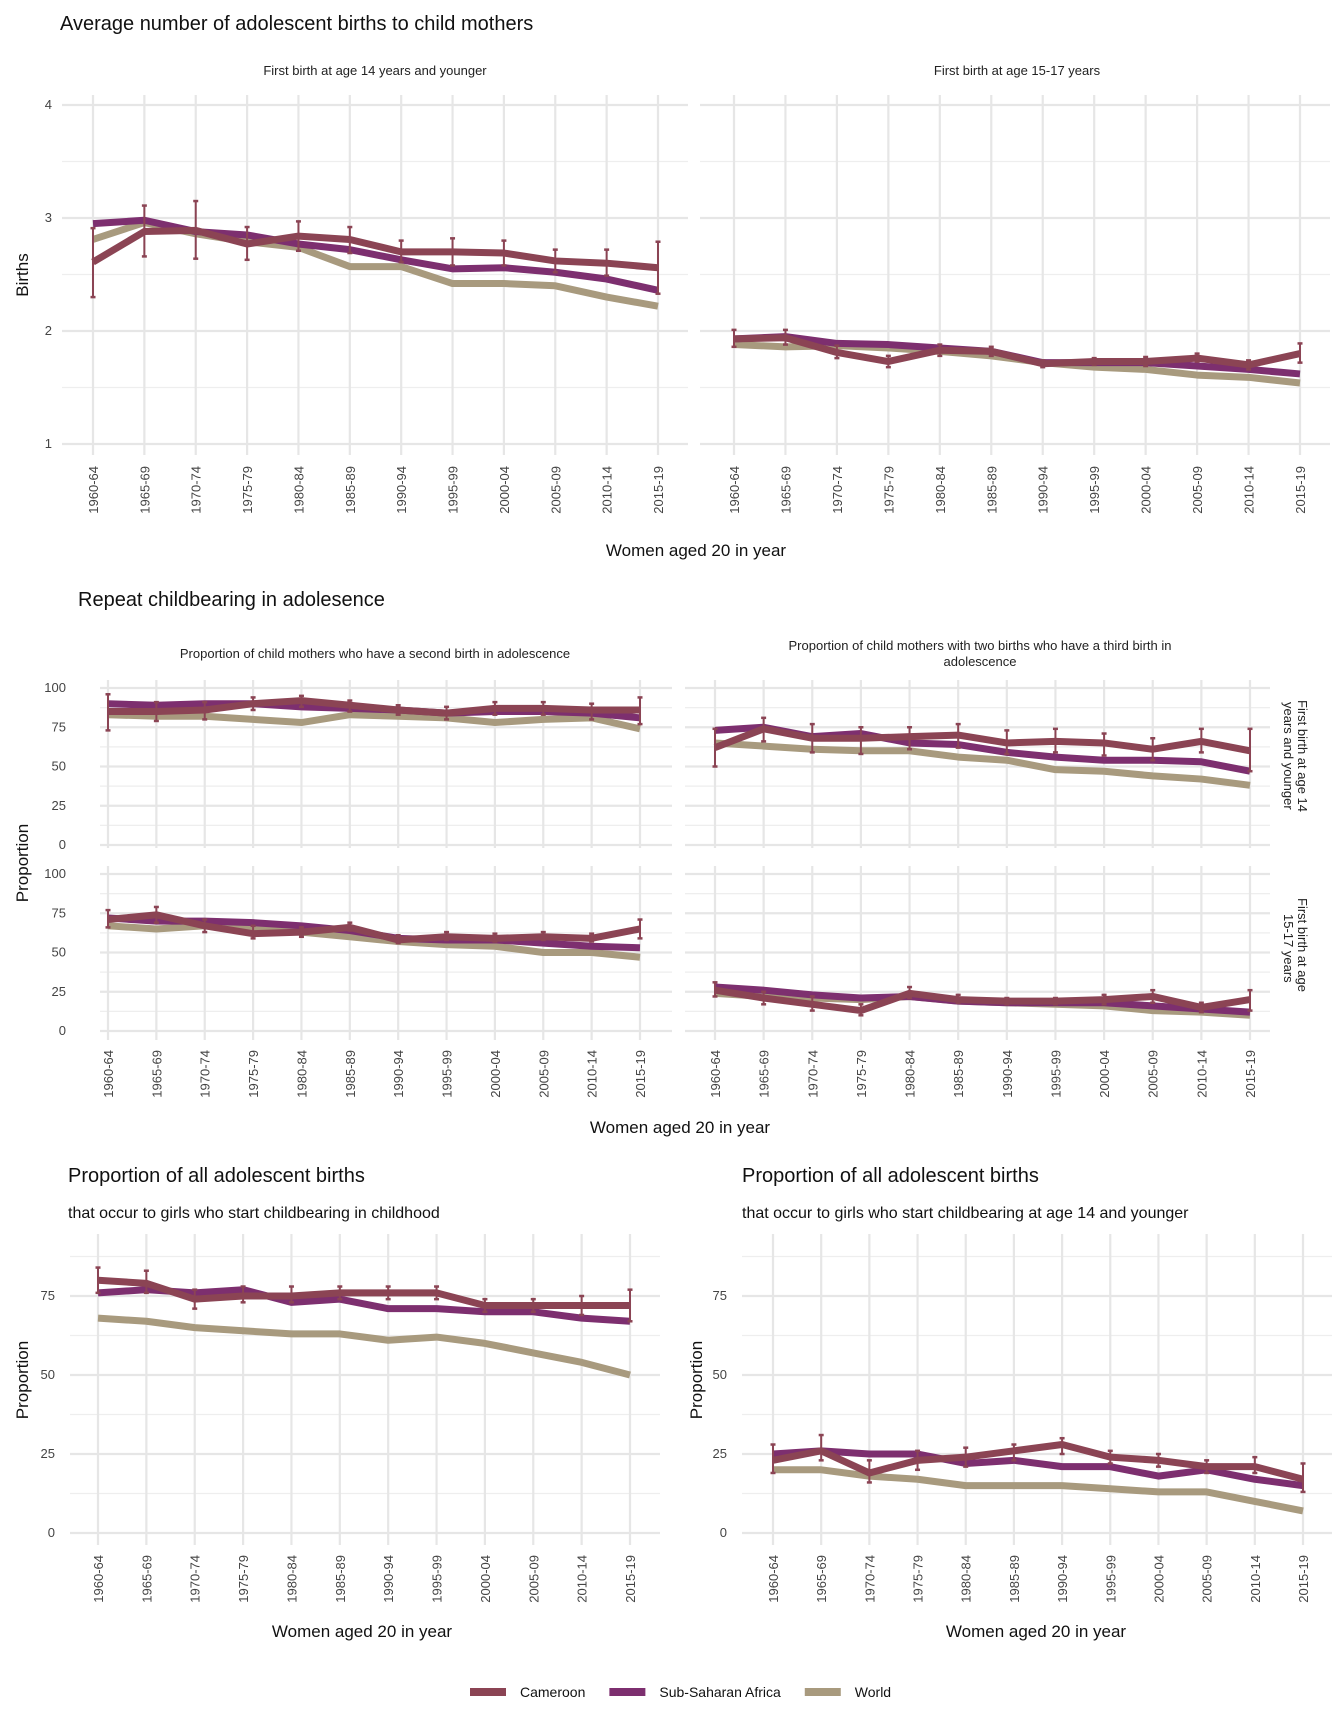 Image resolution: width=1344 pixels, height=1728 pixels. Describe the element at coordinates (22, 274) in the screenshot. I see `ylabel-births: Births` at that location.